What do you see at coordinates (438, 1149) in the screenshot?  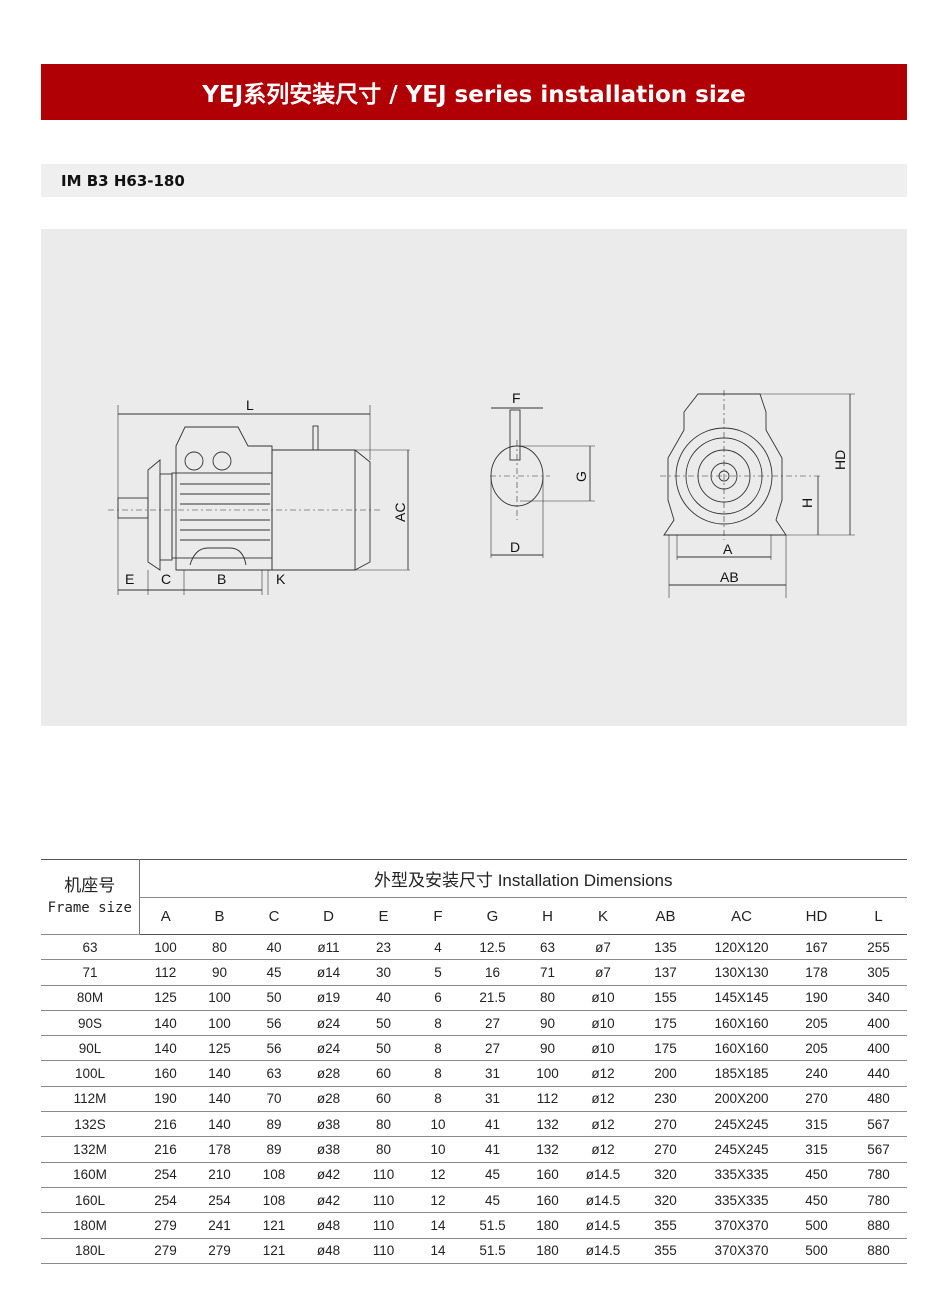 I see `dimension-cell-f: 10` at bounding box center [438, 1149].